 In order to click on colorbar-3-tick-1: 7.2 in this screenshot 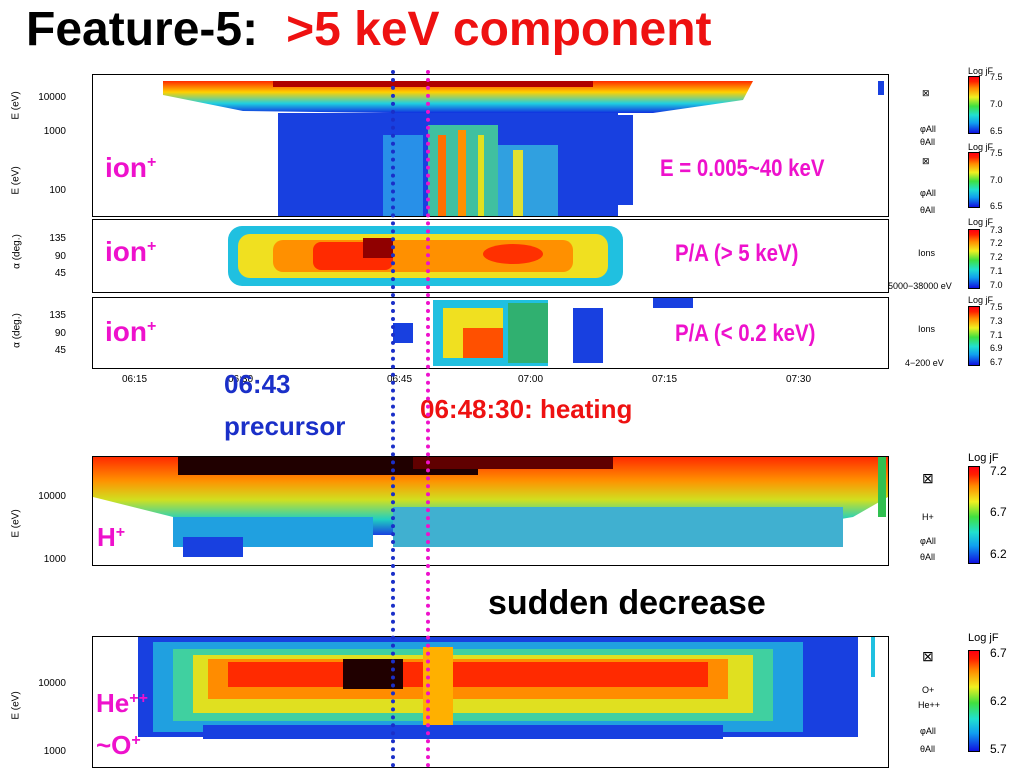, I will do `click(996, 243)`.